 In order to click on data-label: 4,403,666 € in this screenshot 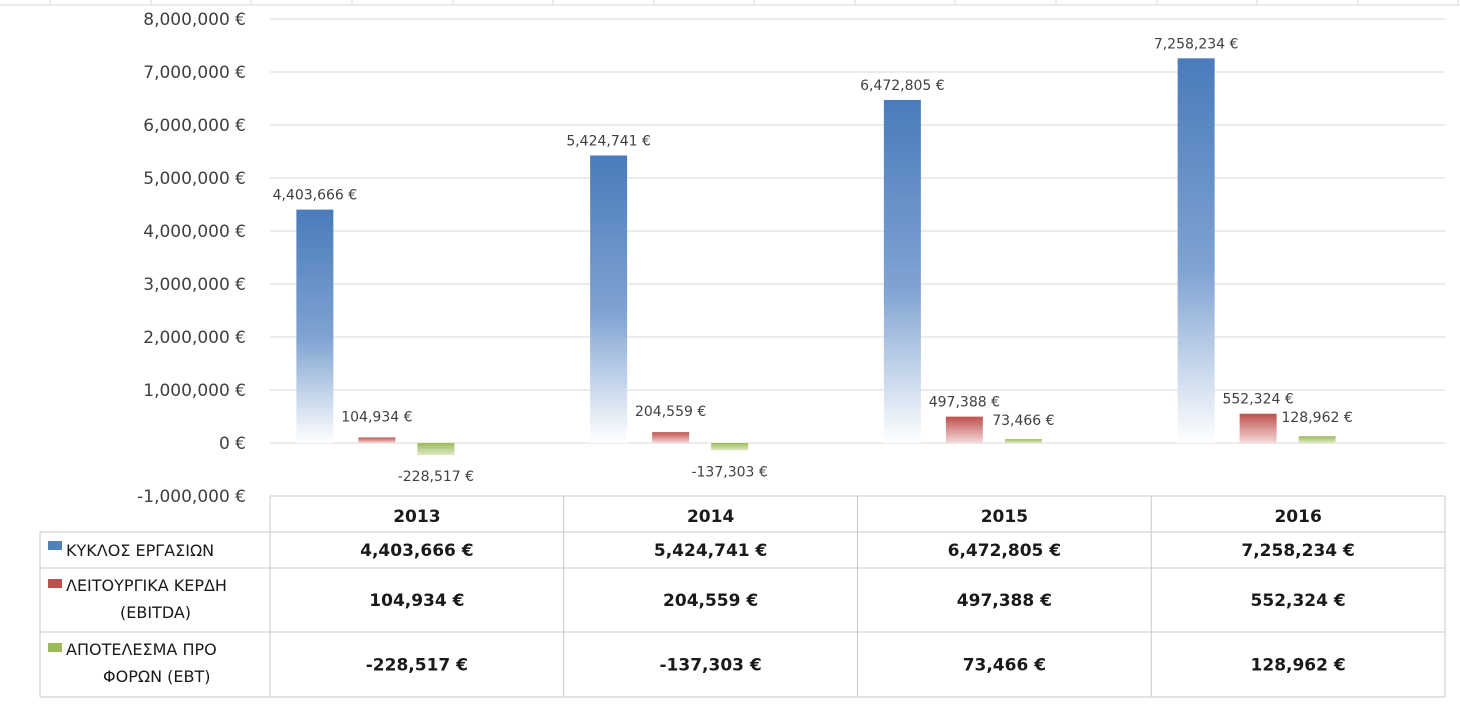, I will do `click(315, 196)`.